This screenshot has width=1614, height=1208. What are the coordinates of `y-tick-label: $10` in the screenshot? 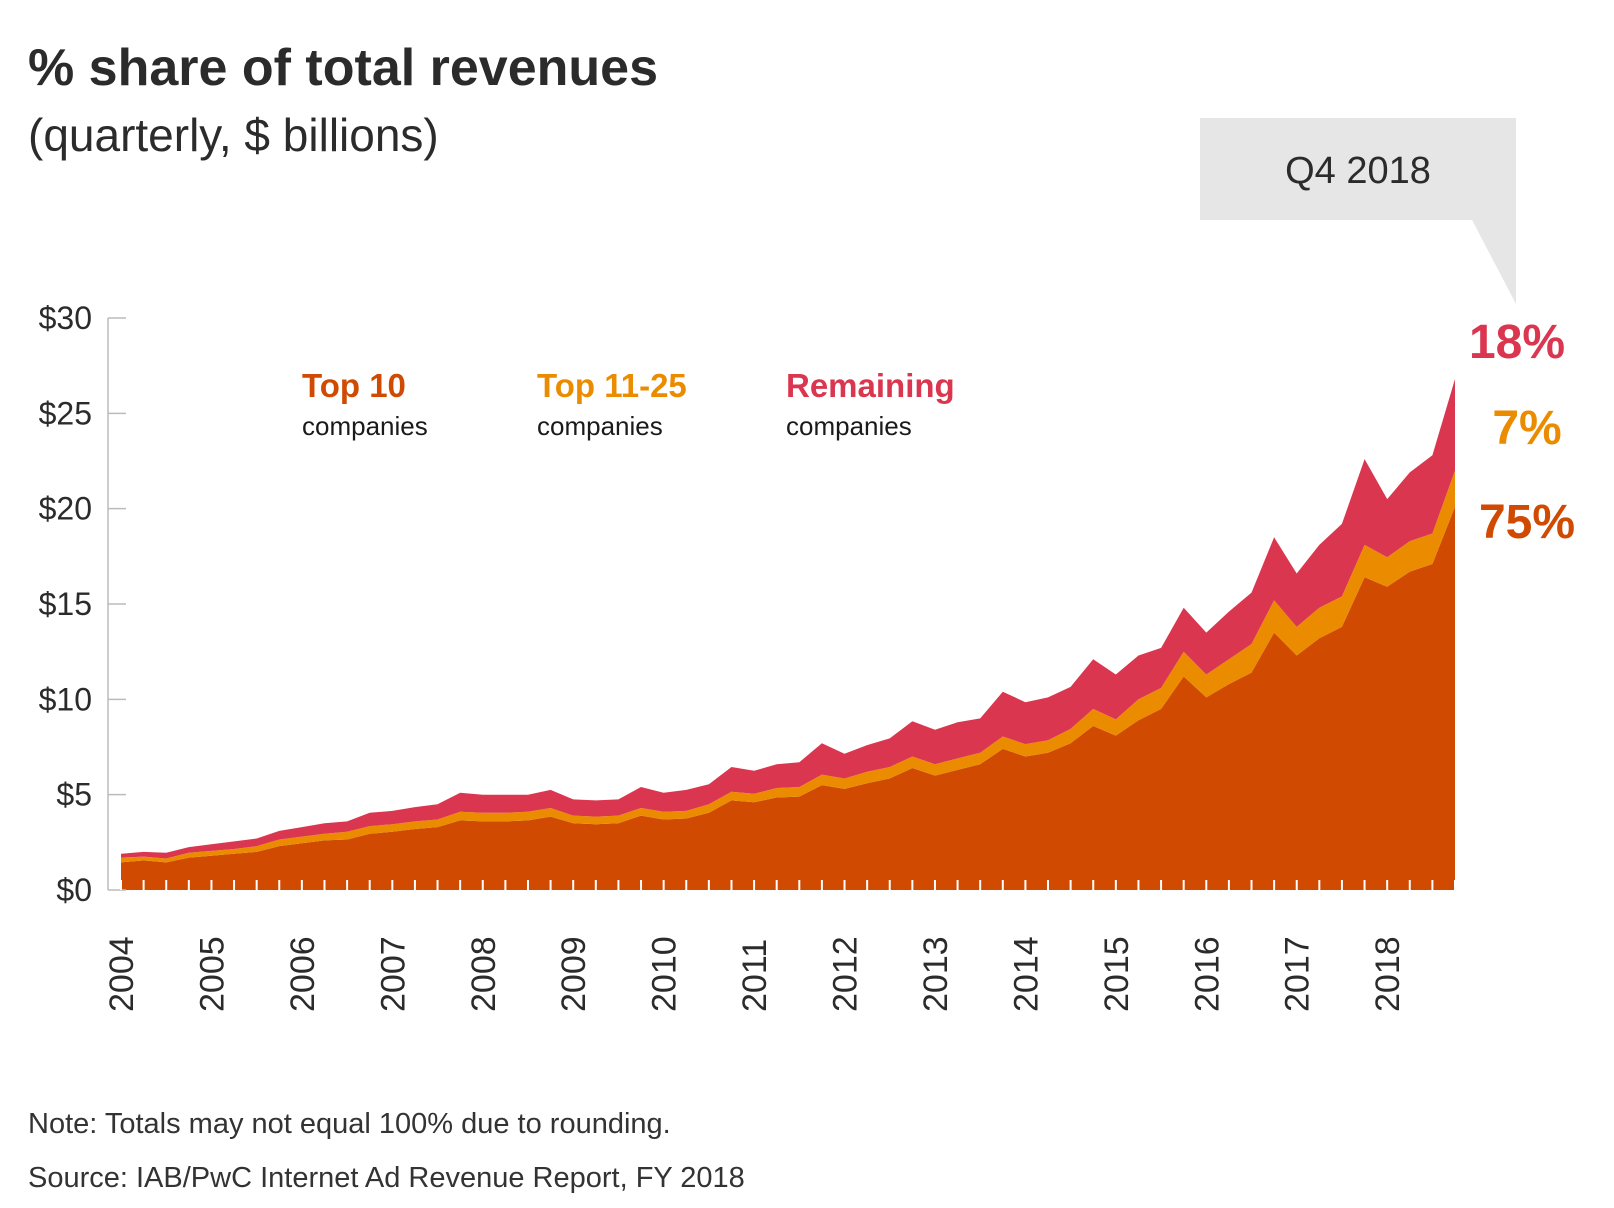 It's located at (65, 699).